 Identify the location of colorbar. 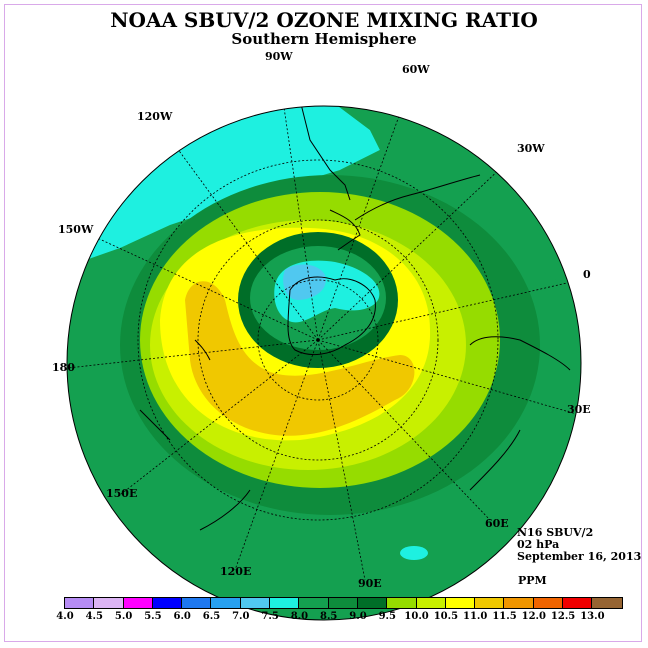
(343, 603).